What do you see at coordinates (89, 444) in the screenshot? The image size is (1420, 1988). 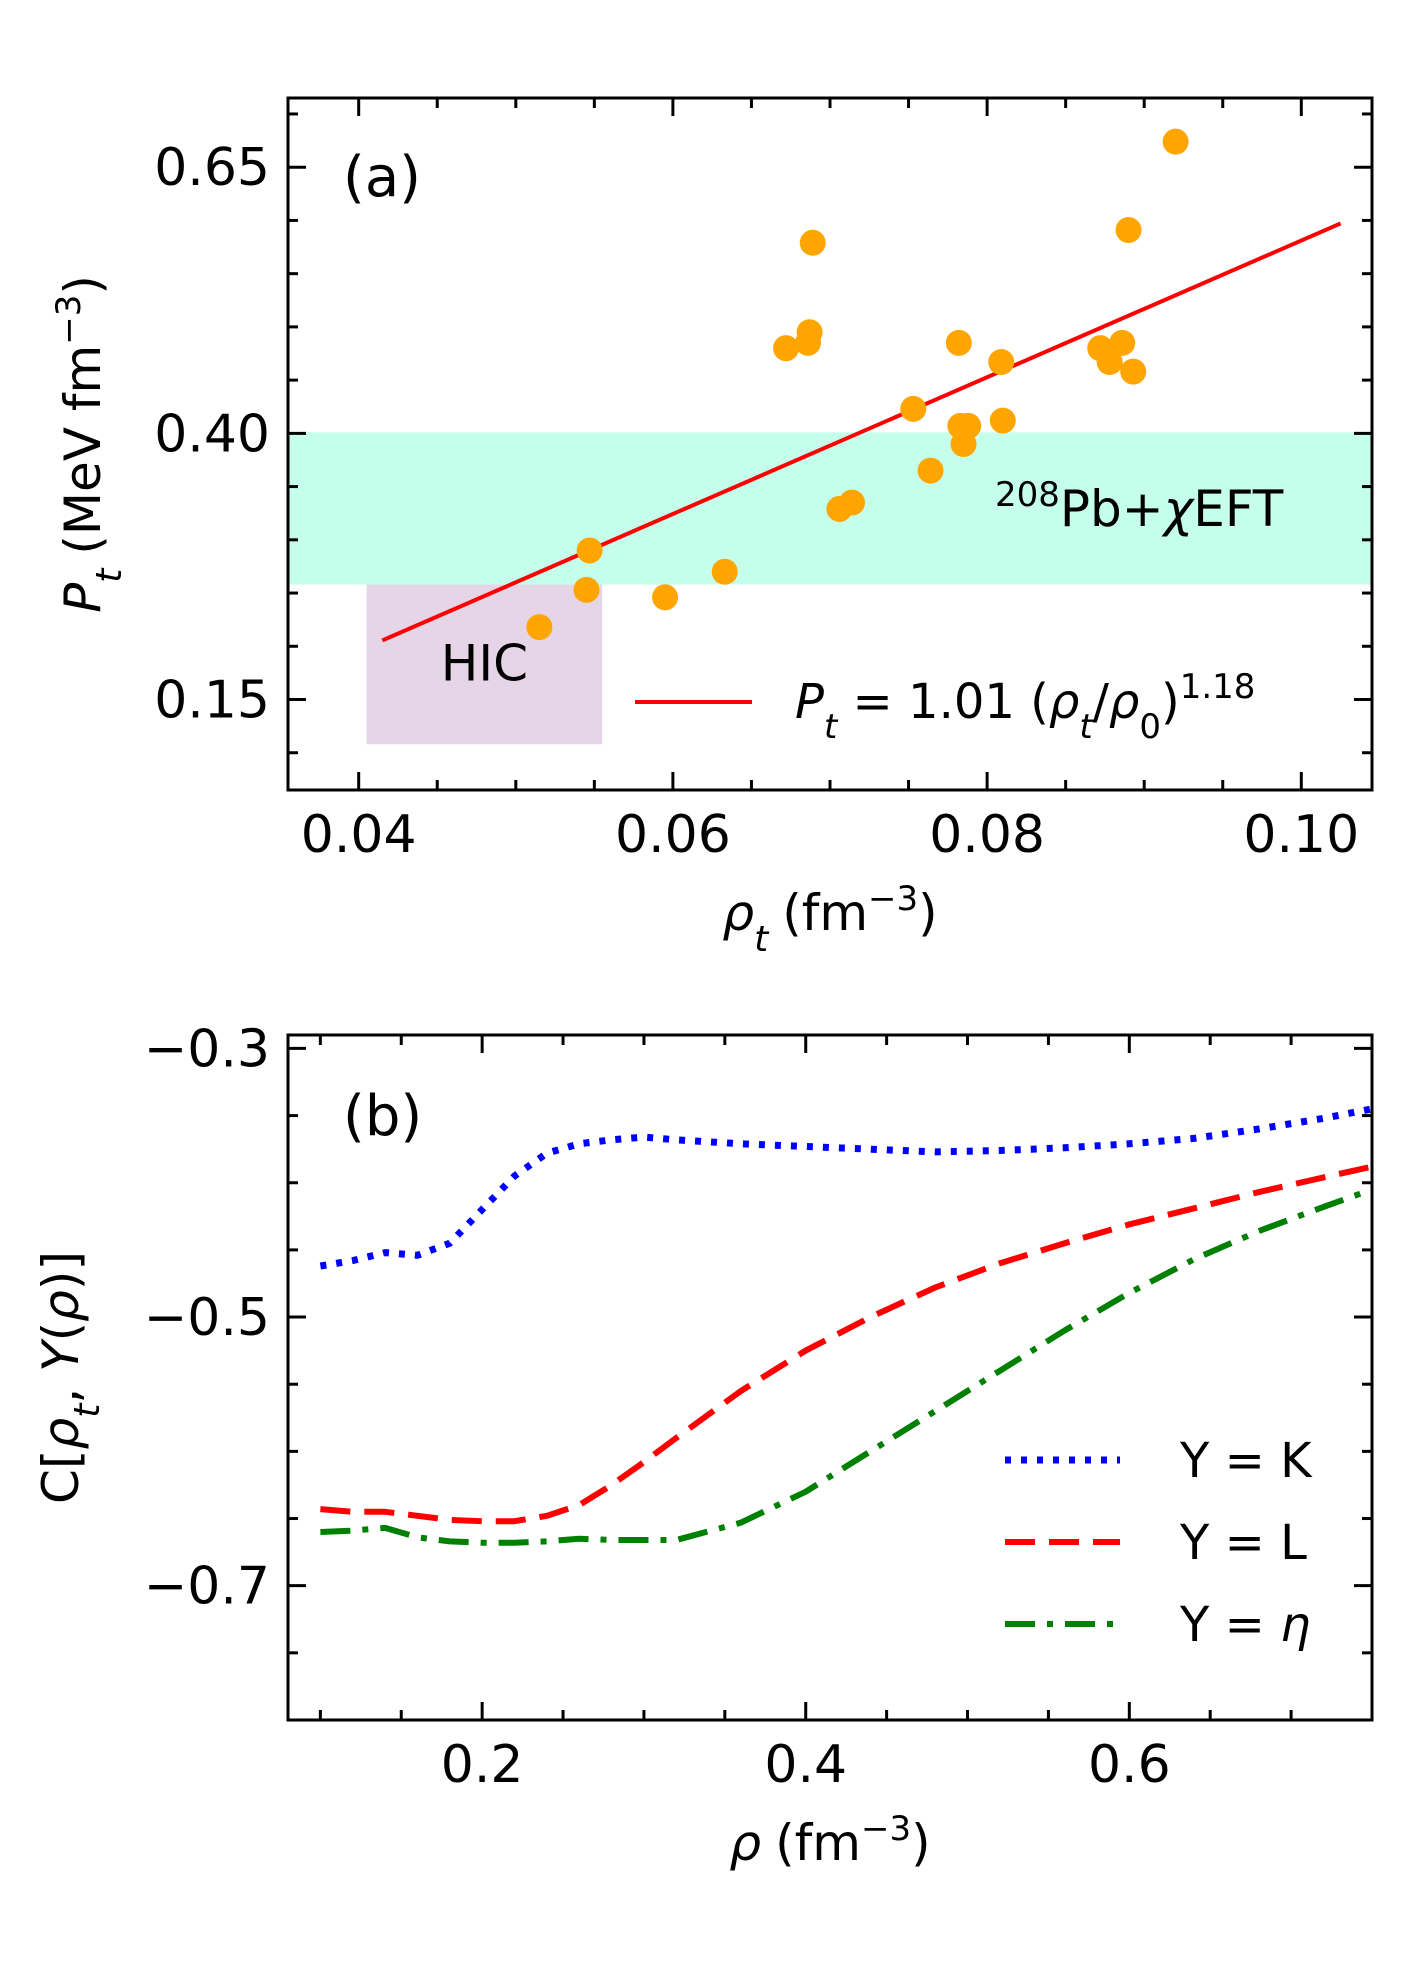 I see `y-axis-label-a: Pt(MeV fm−3)` at bounding box center [89, 444].